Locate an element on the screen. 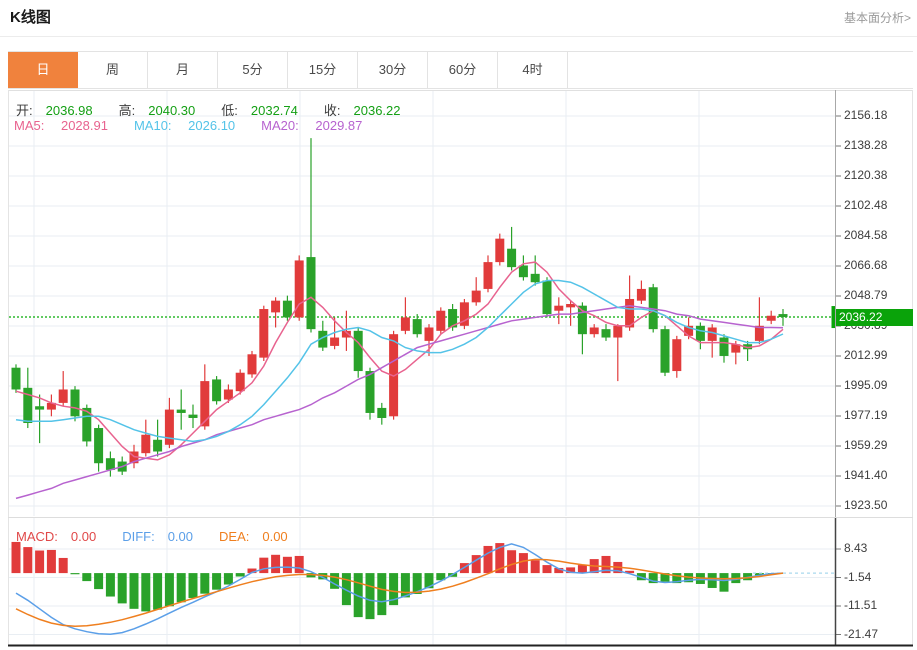  timeframe-tabbar: 日周月 5分 15分 30分 60分 4时 is located at coordinates (460, 70).